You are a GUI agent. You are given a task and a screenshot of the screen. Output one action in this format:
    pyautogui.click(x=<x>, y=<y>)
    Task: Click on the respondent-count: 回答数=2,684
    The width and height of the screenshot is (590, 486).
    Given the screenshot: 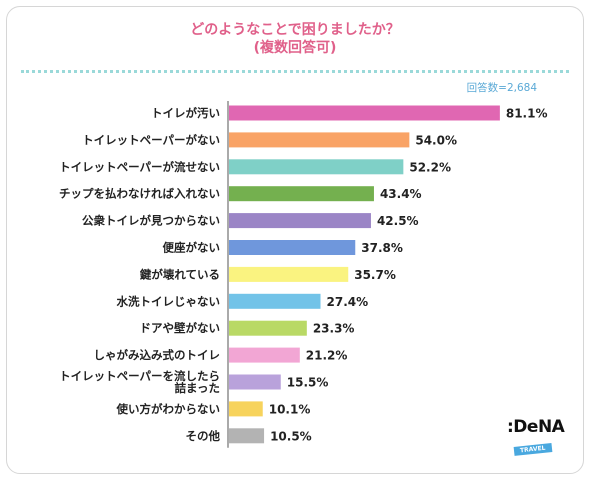 What is the action you would take?
    pyautogui.click(x=502, y=87)
    